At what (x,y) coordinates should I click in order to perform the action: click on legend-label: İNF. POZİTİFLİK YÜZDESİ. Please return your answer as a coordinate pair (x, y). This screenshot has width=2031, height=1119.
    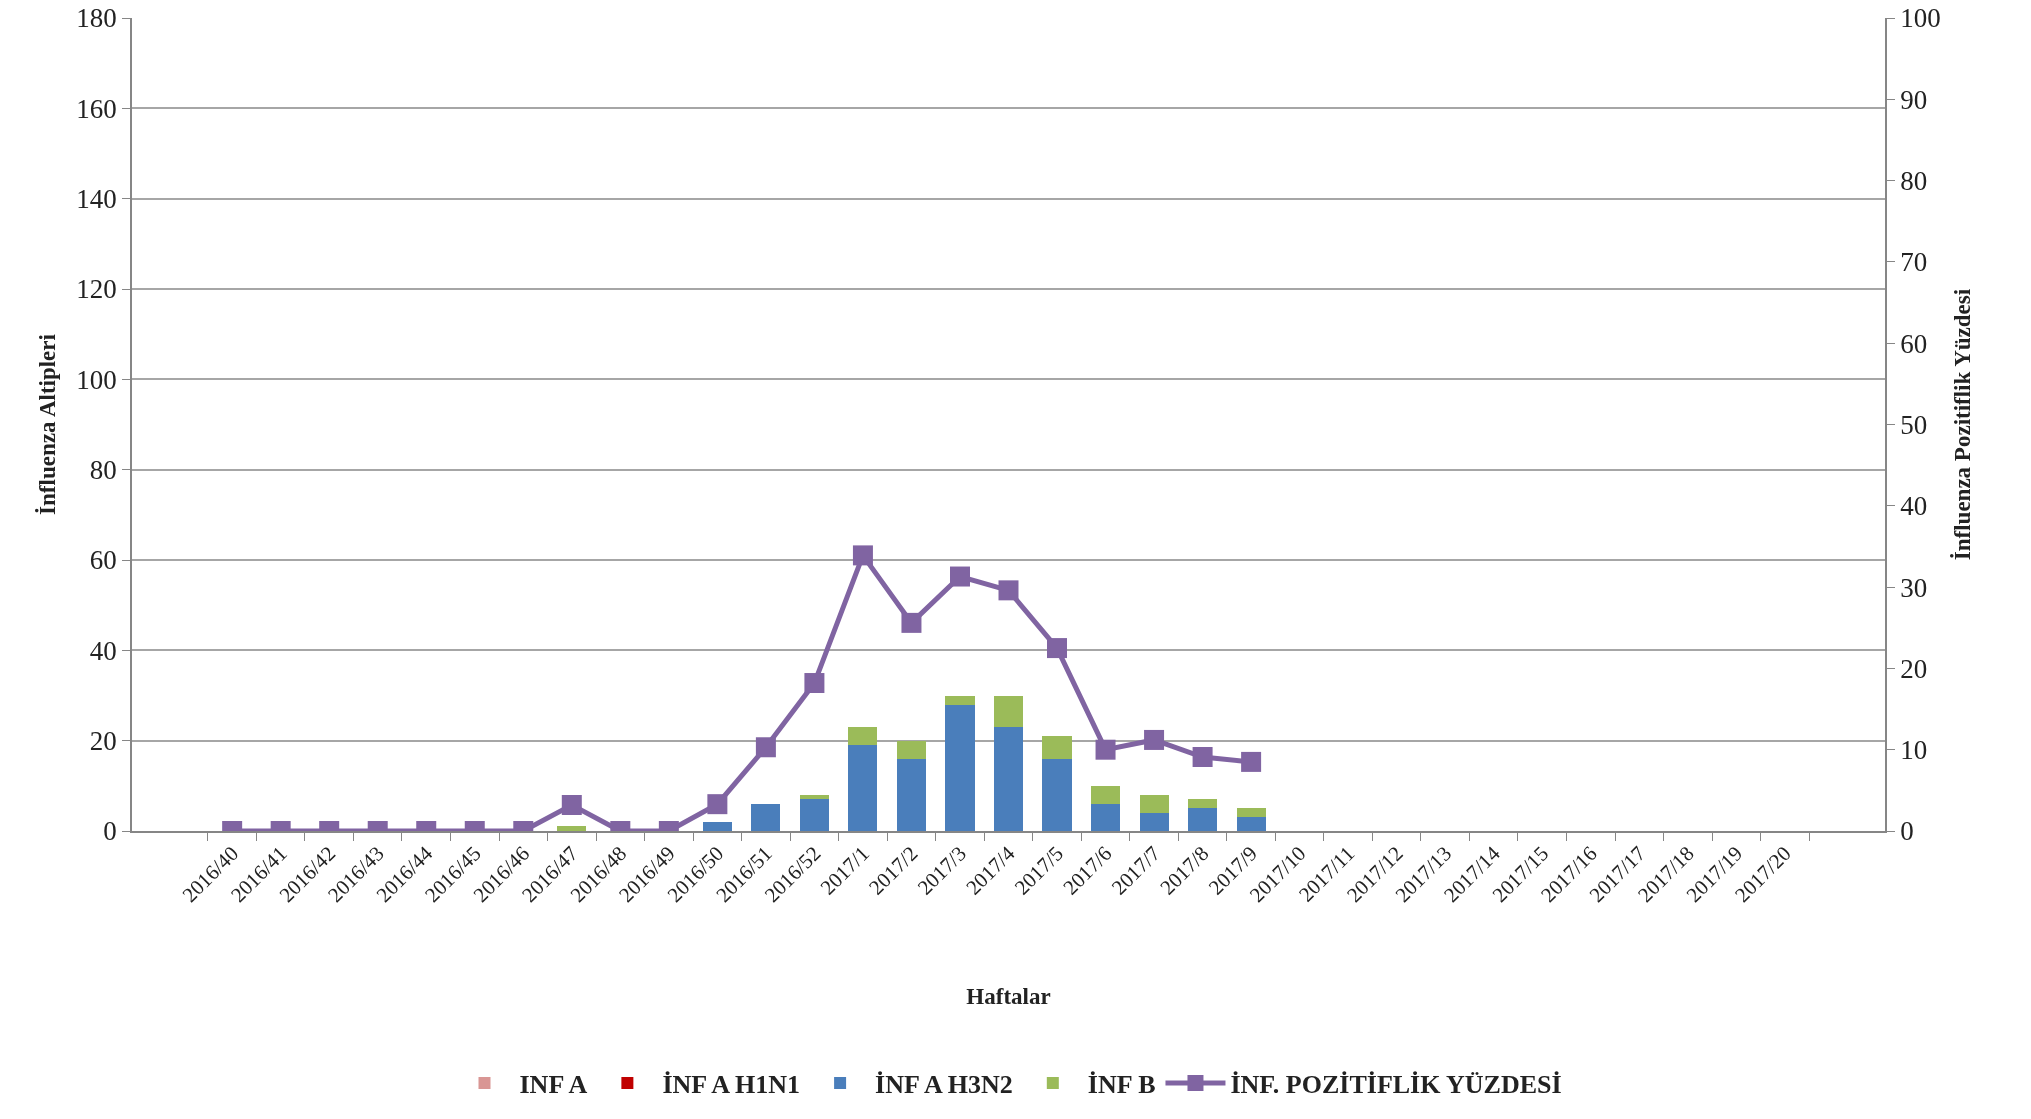
    Looking at the image, I should click on (1396, 1085).